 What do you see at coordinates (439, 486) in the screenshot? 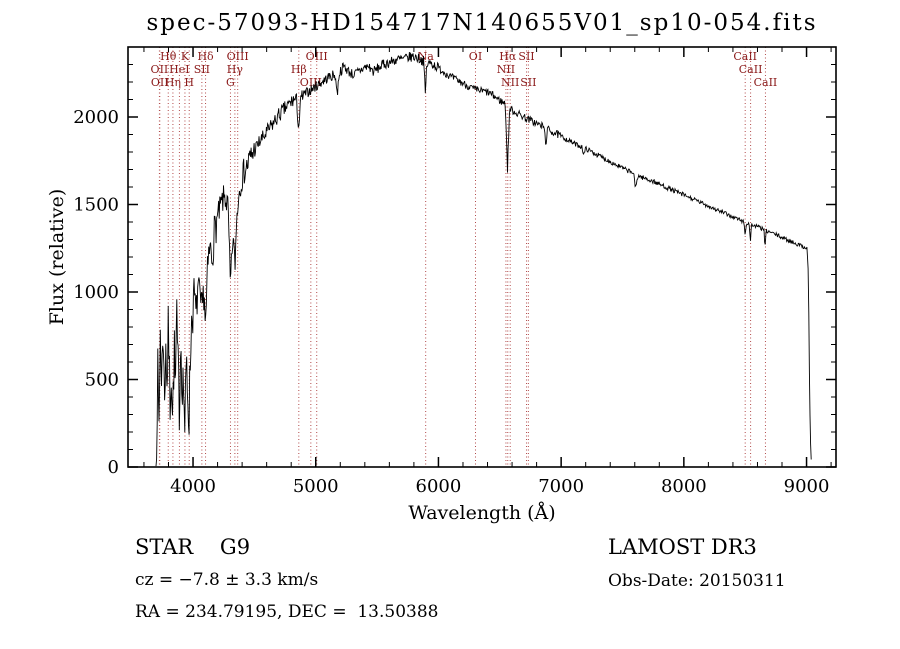
I see `x-tick-label: 6000` at bounding box center [439, 486].